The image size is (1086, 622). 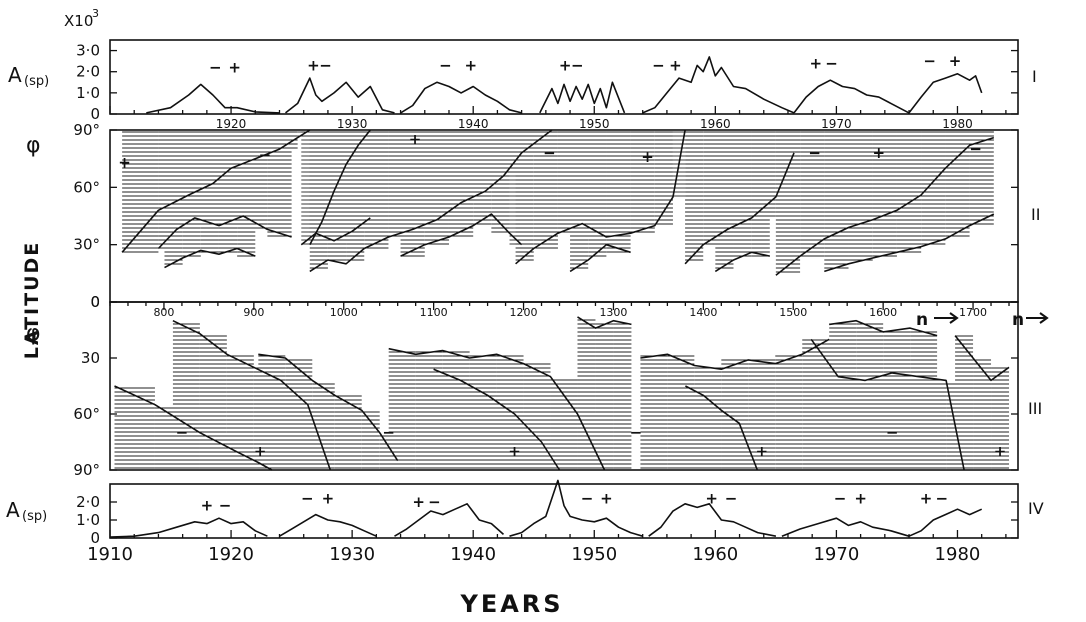 What do you see at coordinates (90, 358) in the screenshot?
I see `panel-III-ytick-label: 30` at bounding box center [90, 358].